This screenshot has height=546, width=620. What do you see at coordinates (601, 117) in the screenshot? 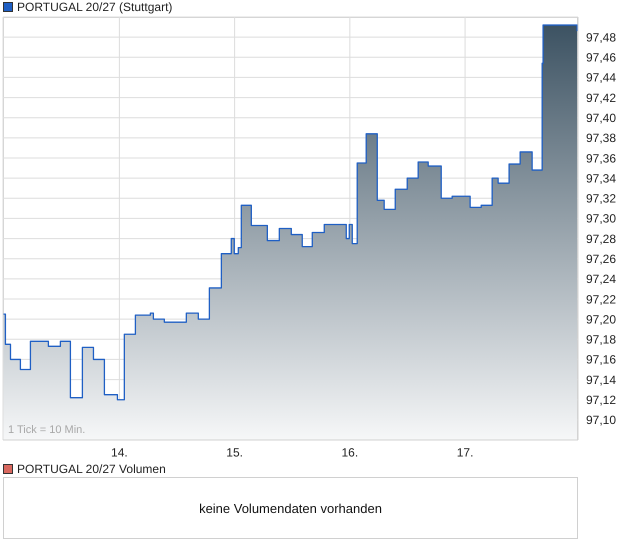
I see `y-tick-label: 97,40` at bounding box center [601, 117].